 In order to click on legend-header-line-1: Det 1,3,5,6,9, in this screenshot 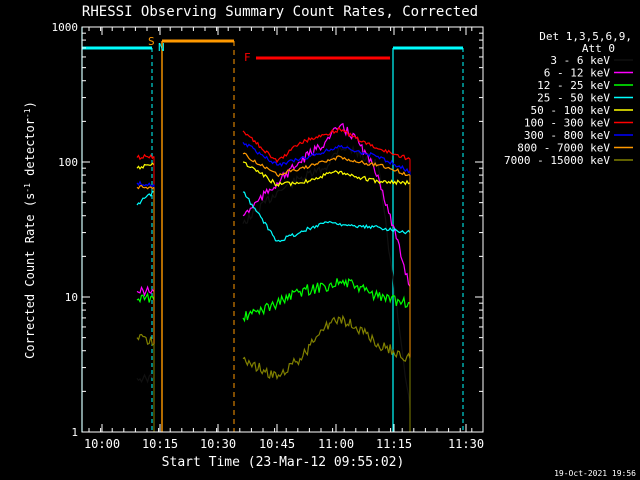, I will do `click(585, 36)`.